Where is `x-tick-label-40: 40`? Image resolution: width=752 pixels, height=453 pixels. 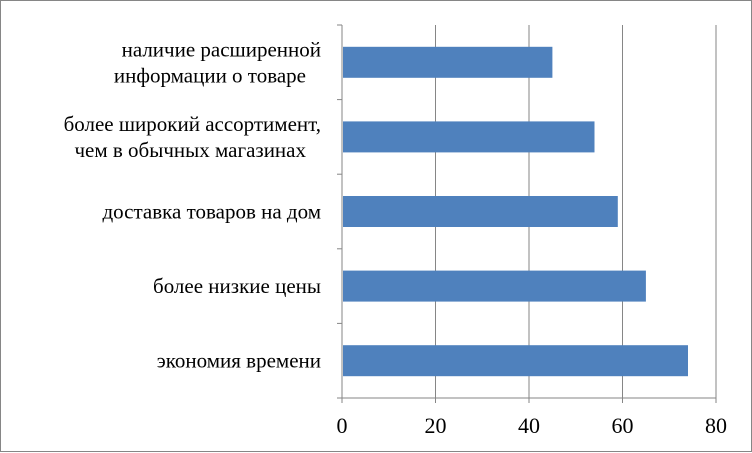
x-tick-label-40: 40 is located at coordinates (529, 425).